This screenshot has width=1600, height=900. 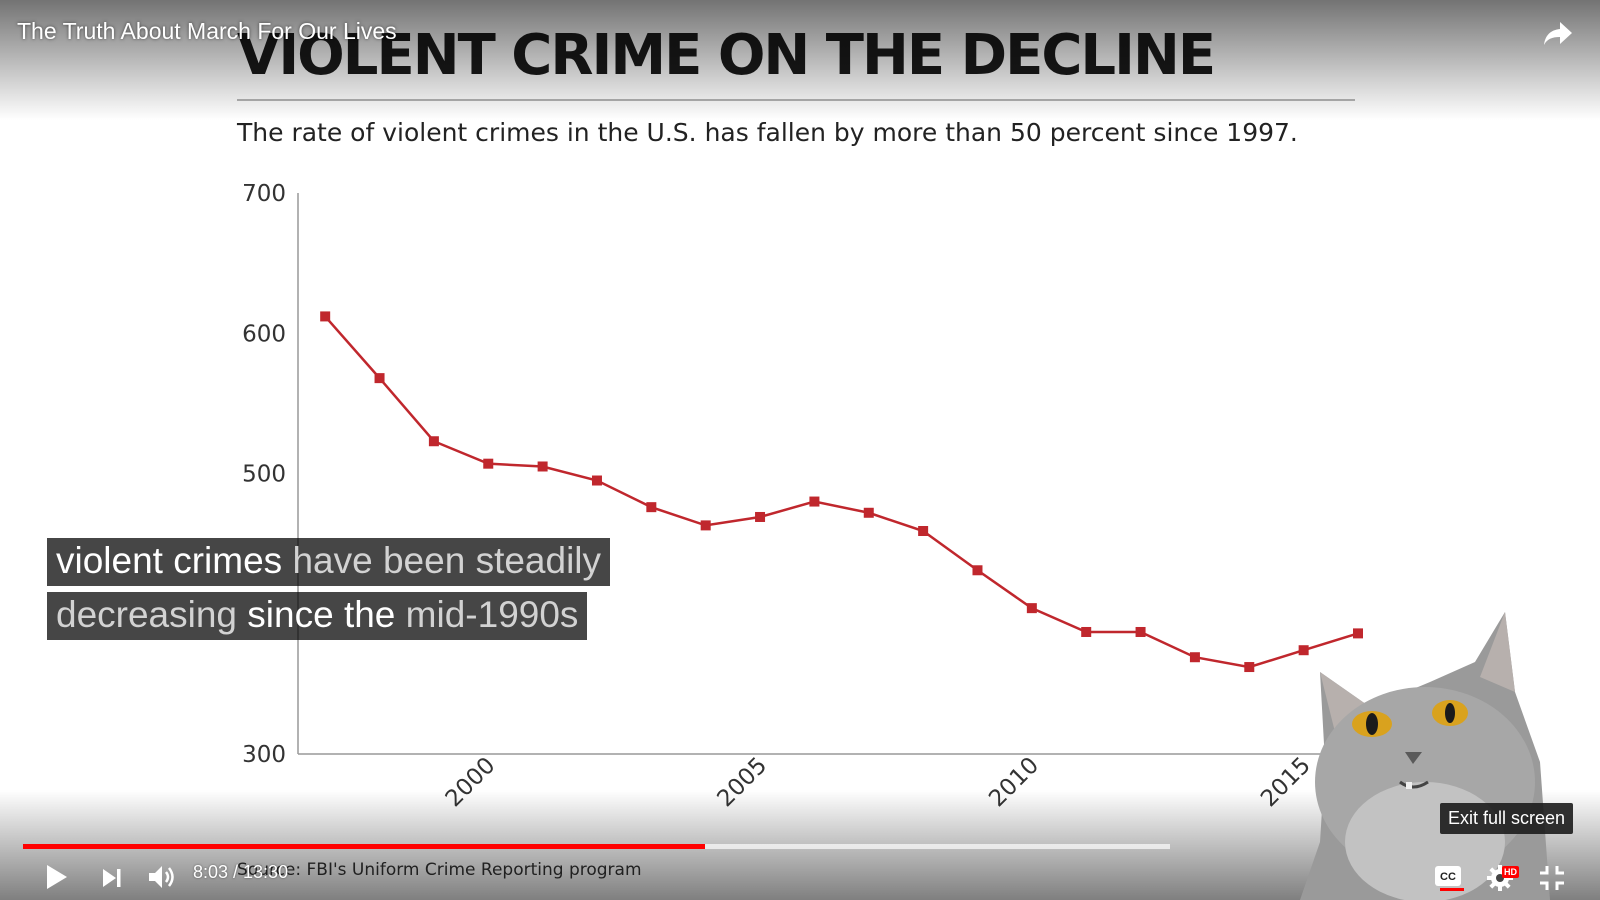 I want to click on next-icon, so click(x=112, y=878).